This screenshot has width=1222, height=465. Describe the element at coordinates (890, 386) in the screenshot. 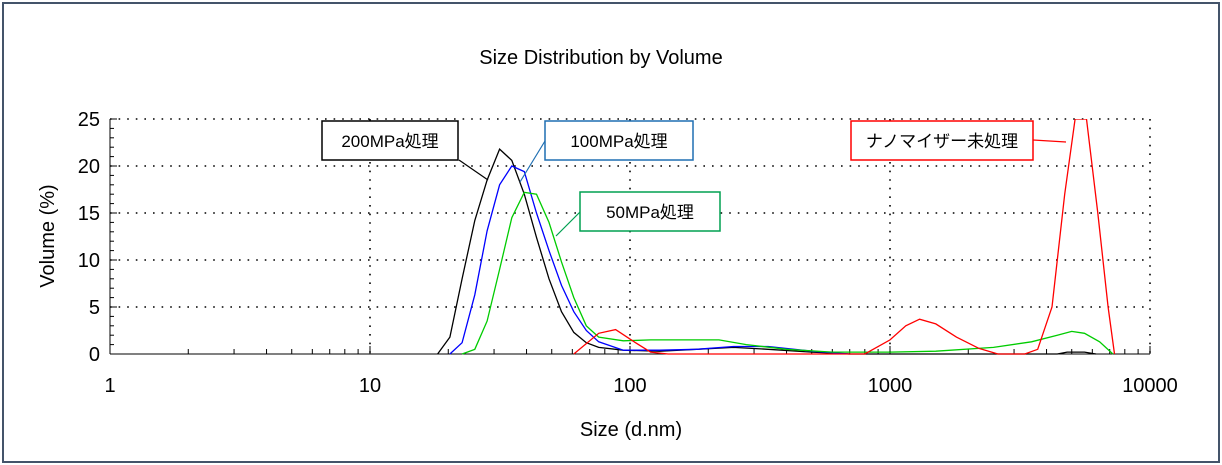

I see `x-tick-label: 1000` at that location.